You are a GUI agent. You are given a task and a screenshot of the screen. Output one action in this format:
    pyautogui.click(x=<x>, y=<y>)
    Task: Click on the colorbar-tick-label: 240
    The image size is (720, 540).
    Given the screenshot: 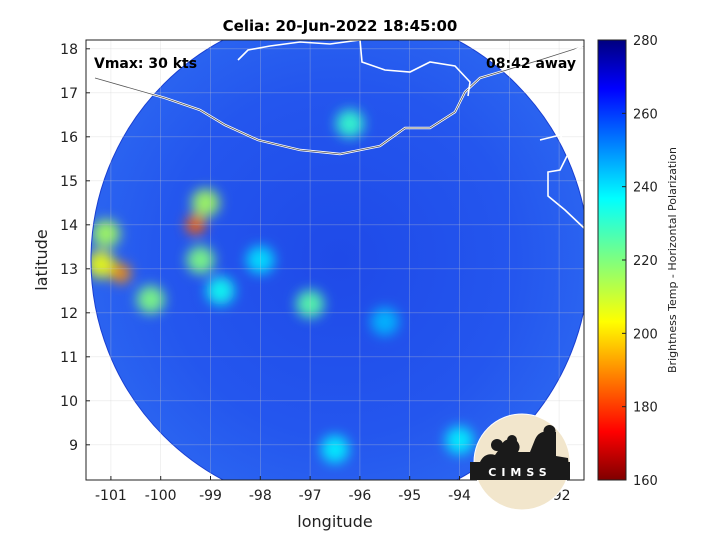 What is the action you would take?
    pyautogui.click(x=645, y=188)
    